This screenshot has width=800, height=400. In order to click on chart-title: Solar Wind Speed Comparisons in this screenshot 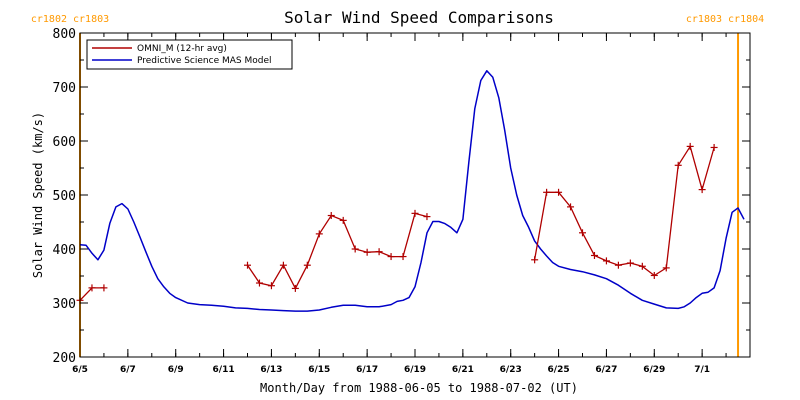, I will do `click(419, 17)`.